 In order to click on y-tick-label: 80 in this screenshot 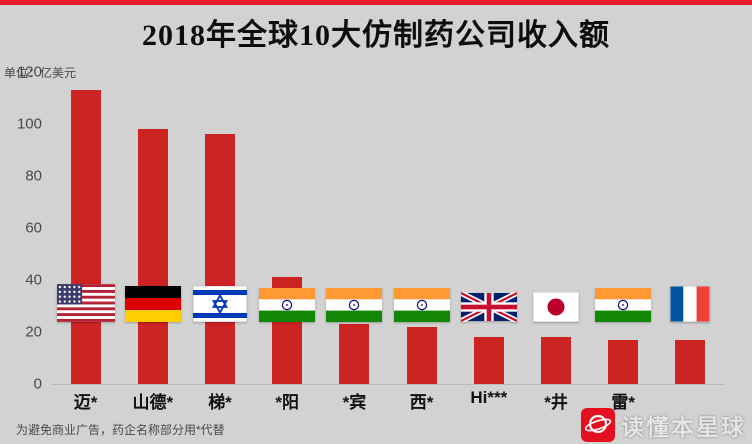, I will do `click(33, 176)`.